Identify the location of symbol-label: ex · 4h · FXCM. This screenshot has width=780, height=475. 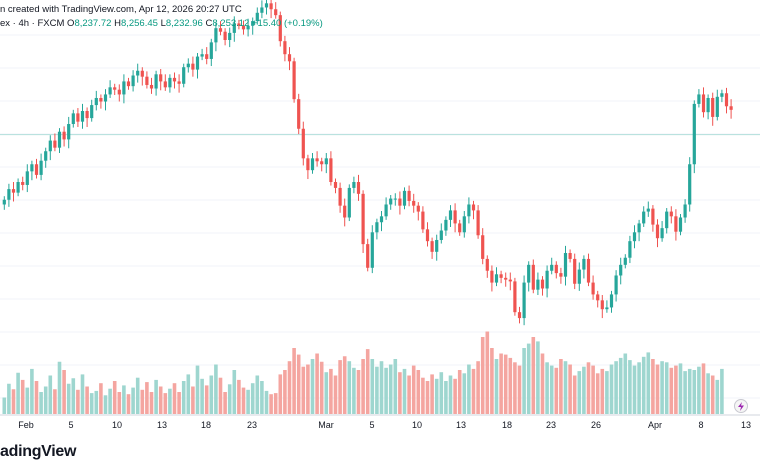
(32, 23).